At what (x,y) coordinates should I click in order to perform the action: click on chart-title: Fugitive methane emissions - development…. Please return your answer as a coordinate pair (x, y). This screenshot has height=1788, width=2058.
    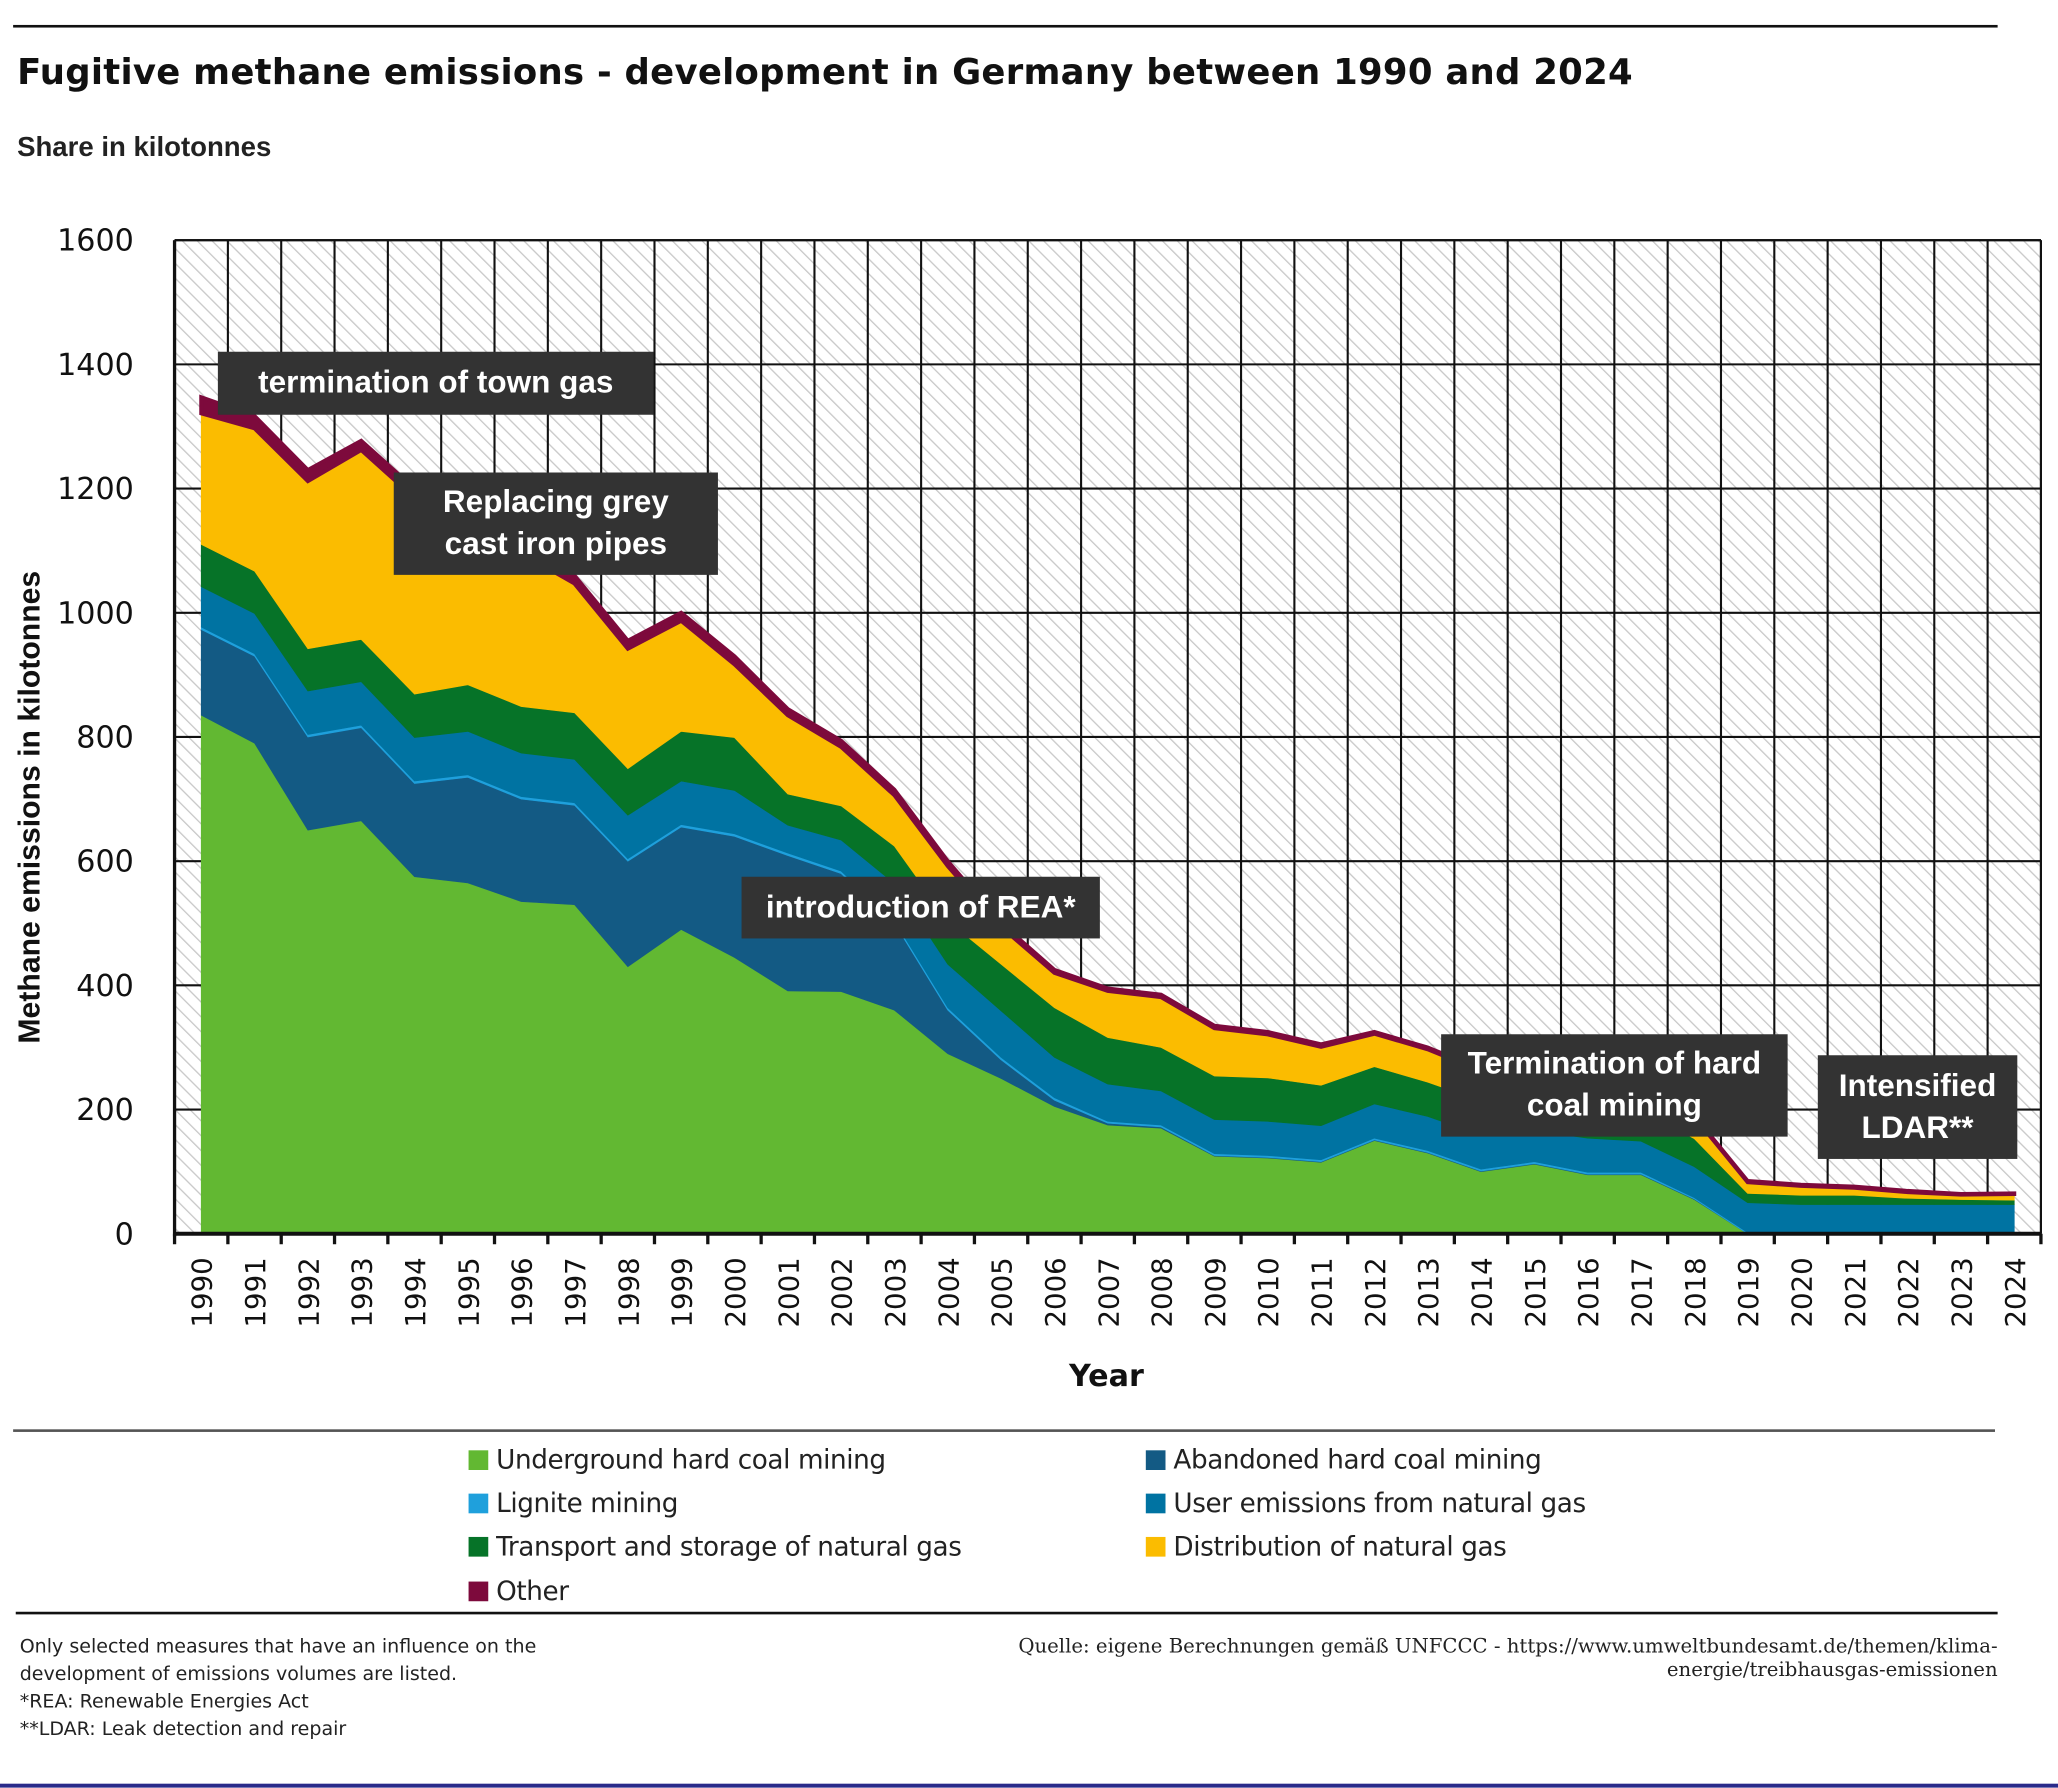
    Looking at the image, I should click on (825, 73).